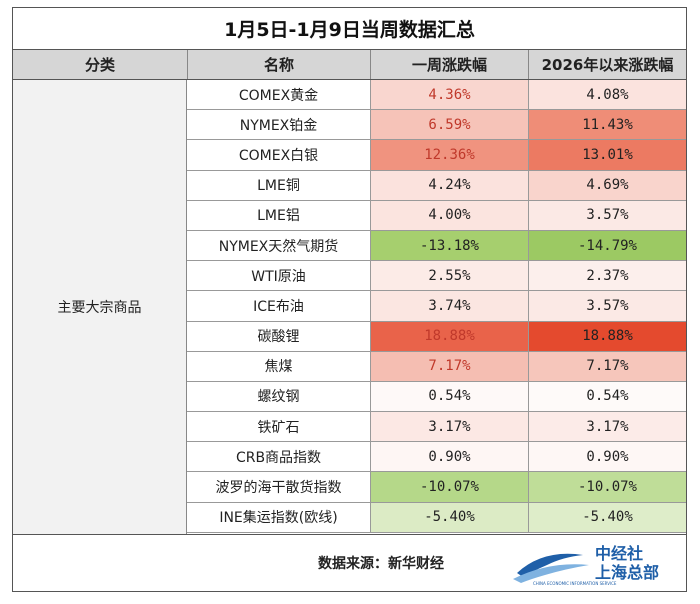 The height and width of the screenshot is (604, 700). What do you see at coordinates (449, 276) in the screenshot?
I see `week-change-value: 2.55%` at bounding box center [449, 276].